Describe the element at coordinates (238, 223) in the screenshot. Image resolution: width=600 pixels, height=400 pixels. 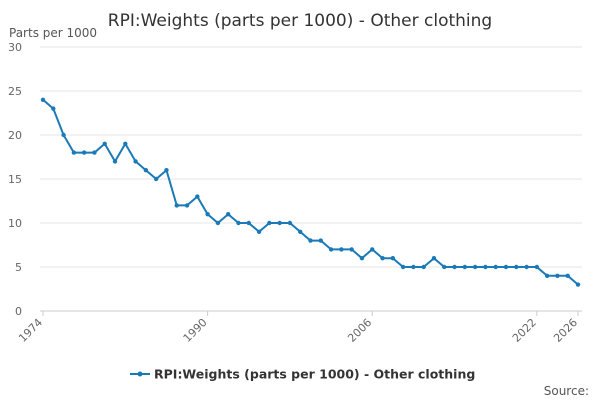
I see `data-point-1993` at that location.